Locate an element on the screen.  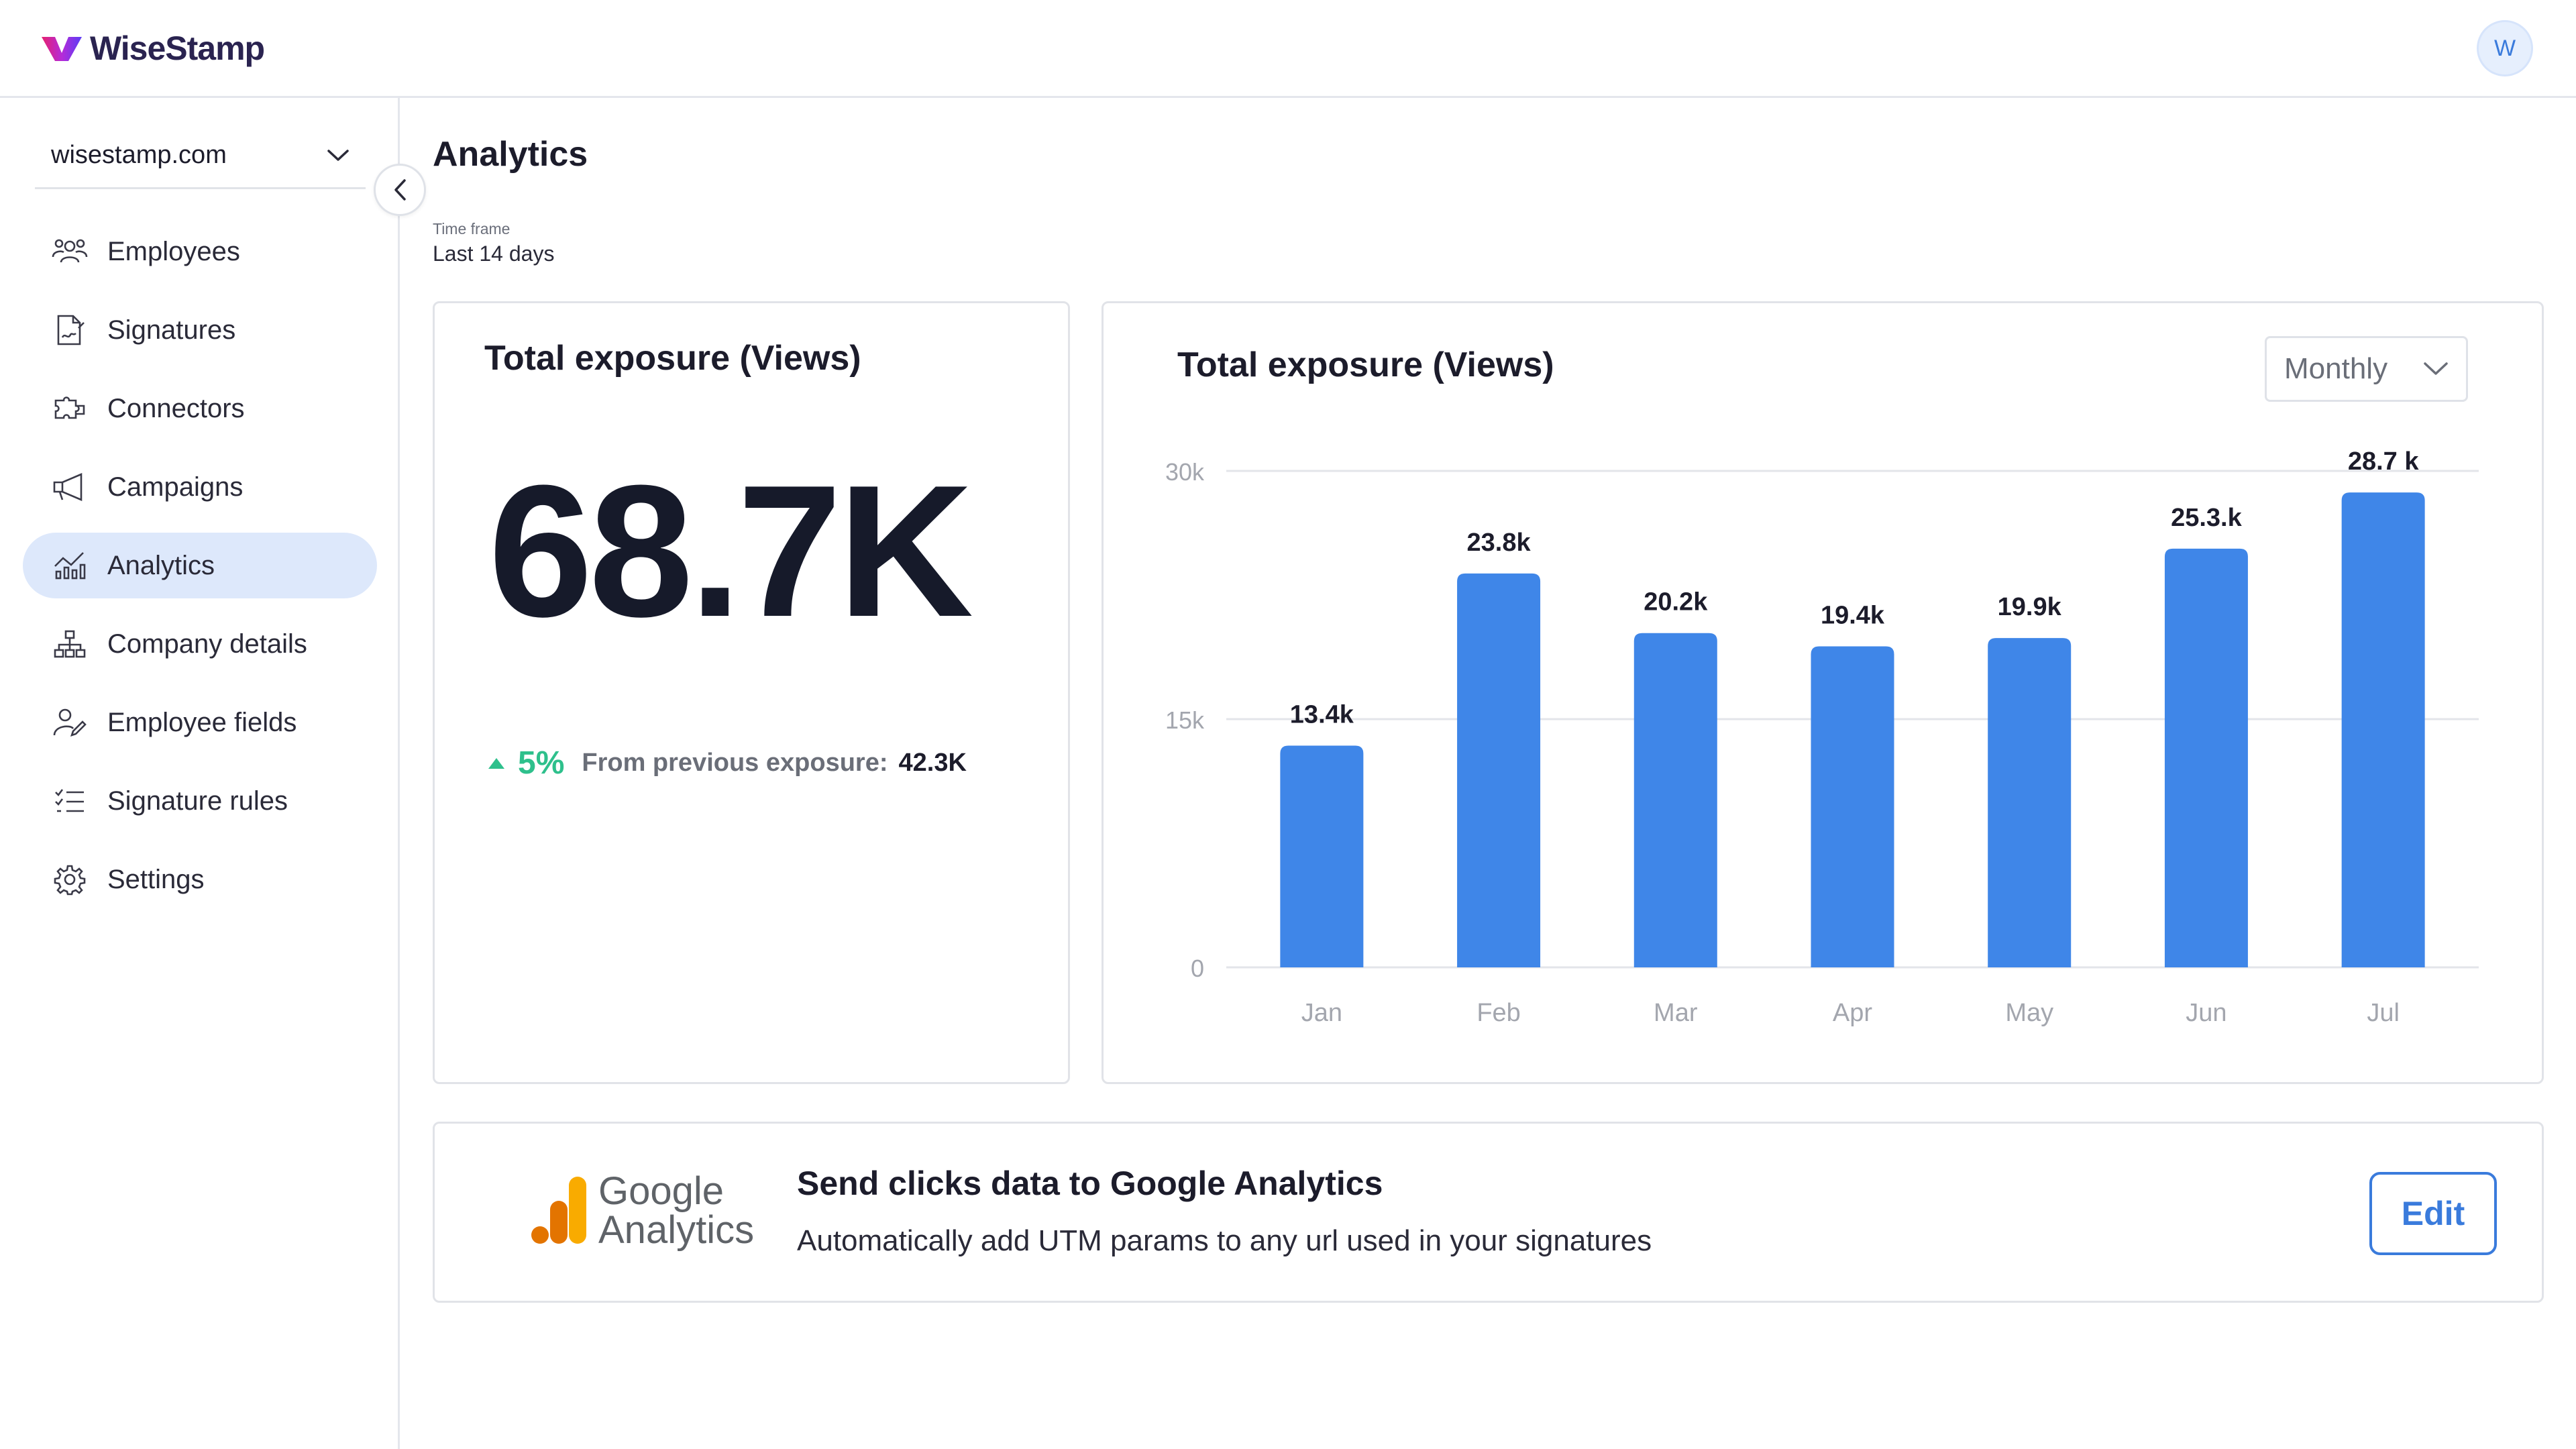
avatar-initial: W is located at coordinates (2504, 48).